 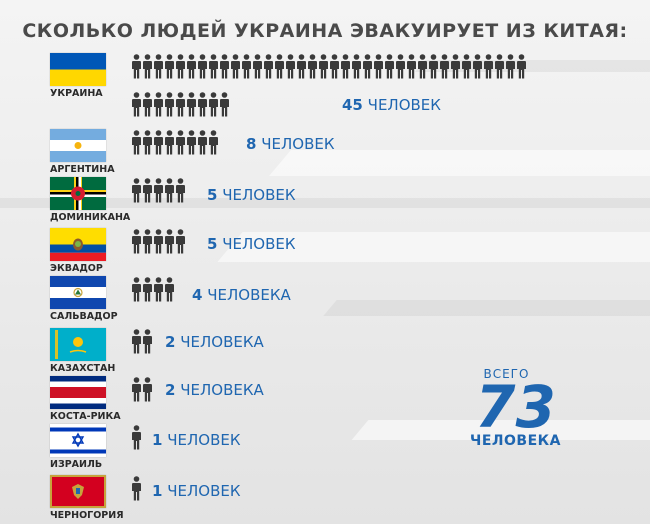 What do you see at coordinates (78, 344) in the screenshot?
I see `kazakhstan-flag` at bounding box center [78, 344].